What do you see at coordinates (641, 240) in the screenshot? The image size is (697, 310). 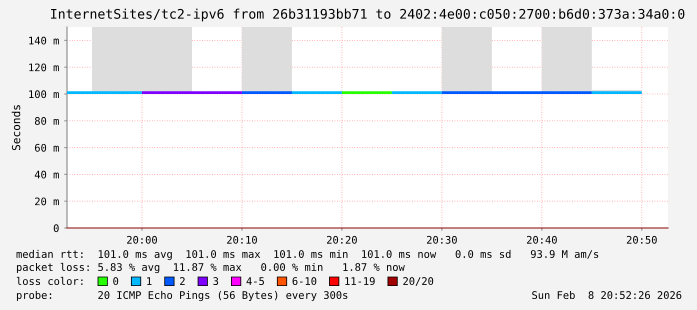 I see `x-tick-label: 20:50` at bounding box center [641, 240].